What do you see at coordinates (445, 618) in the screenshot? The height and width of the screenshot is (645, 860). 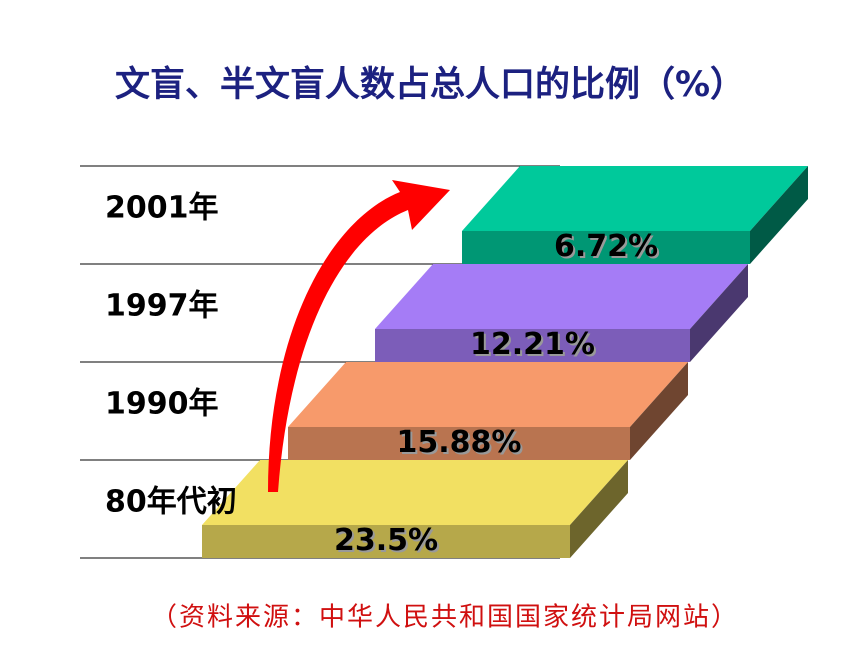 I see `source-note: （资料来源：中华人民共和国国家统计局网站）` at bounding box center [445, 618].